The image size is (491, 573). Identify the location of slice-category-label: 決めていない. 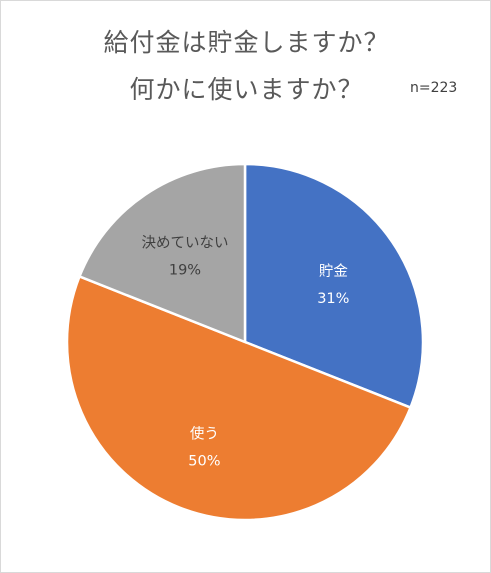
(184, 243).